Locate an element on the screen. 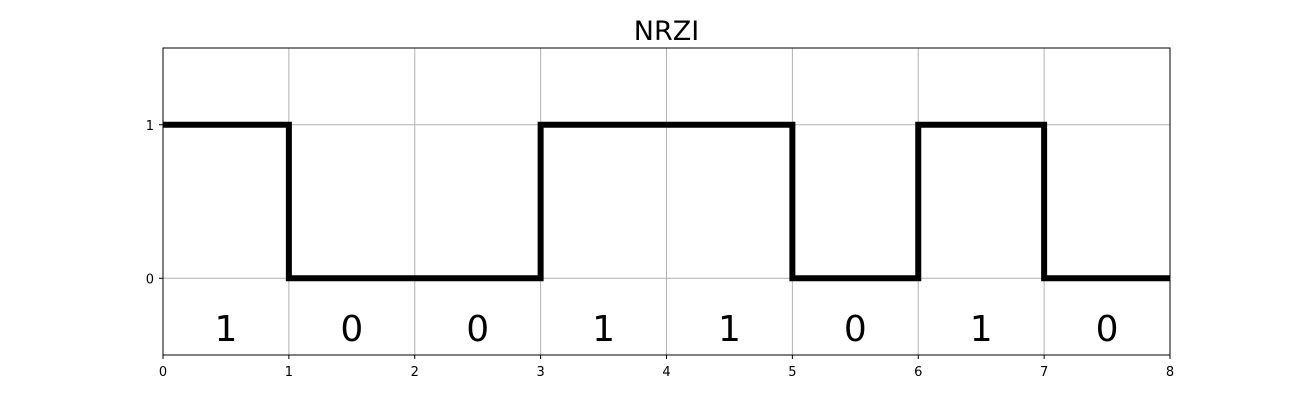 The width and height of the screenshot is (1300, 400). x-tick-label: 6 is located at coordinates (918, 372).